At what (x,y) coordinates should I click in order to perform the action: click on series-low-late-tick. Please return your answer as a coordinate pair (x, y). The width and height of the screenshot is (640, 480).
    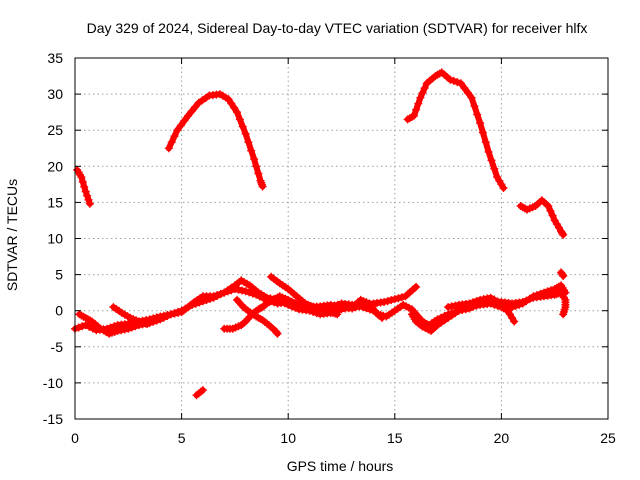
    Looking at the image, I should click on (562, 274).